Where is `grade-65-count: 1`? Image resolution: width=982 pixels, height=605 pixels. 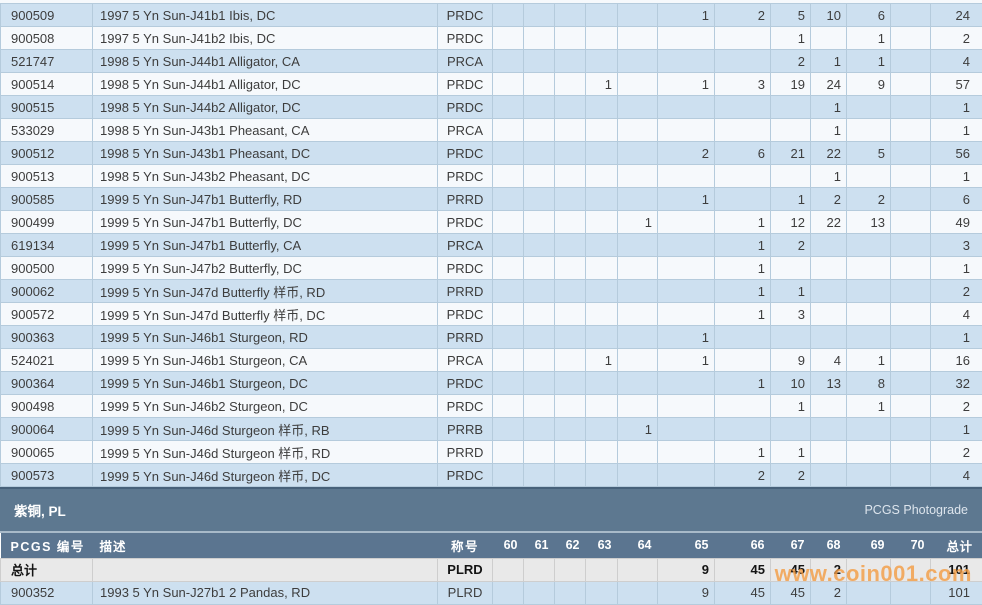
grade-65-count: 1 is located at coordinates (686, 360).